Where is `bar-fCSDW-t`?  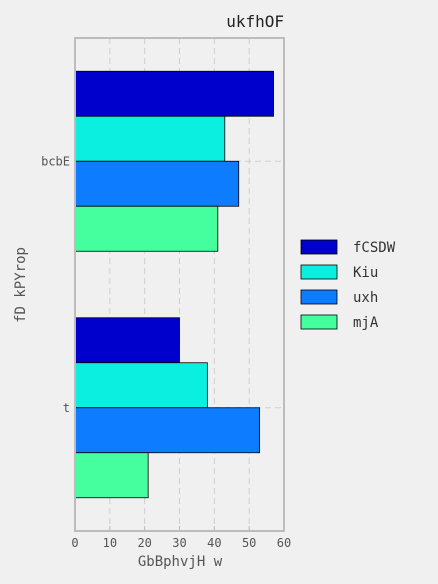
bar-fCSDW-t is located at coordinates (127, 340).